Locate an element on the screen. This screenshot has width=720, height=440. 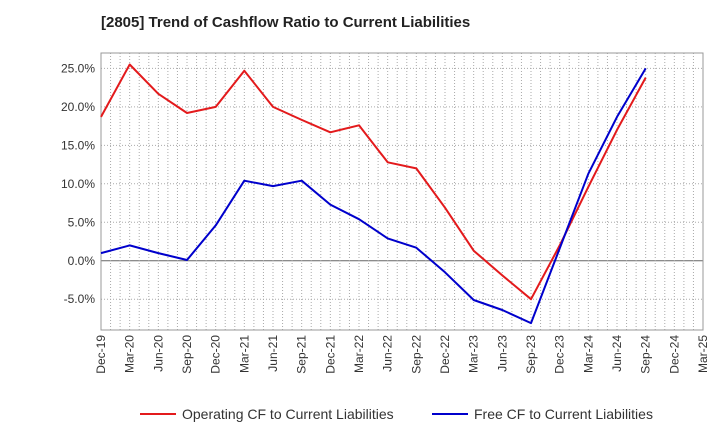
x-tick-label: Mar-25 is located at coordinates (703, 354).